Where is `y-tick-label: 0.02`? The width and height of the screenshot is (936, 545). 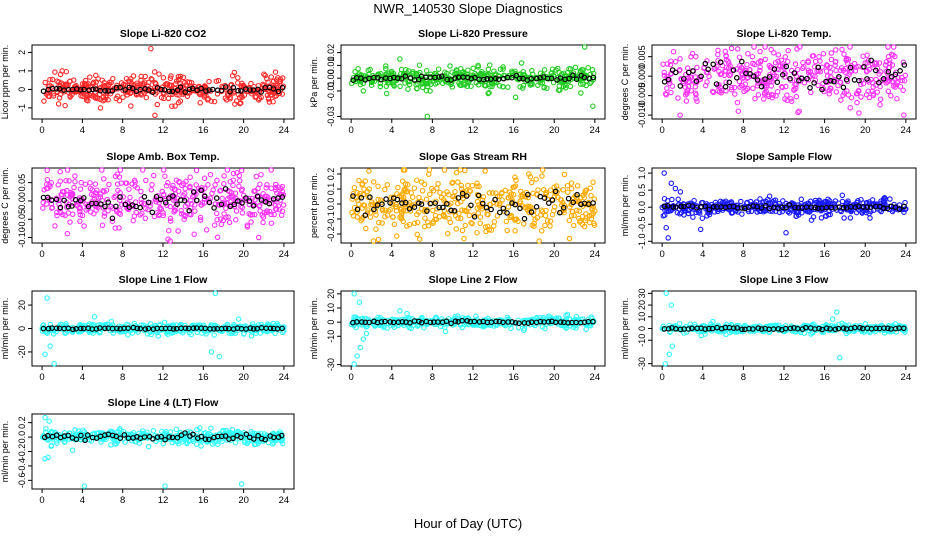
y-tick-label: 0.02 is located at coordinates (331, 53).